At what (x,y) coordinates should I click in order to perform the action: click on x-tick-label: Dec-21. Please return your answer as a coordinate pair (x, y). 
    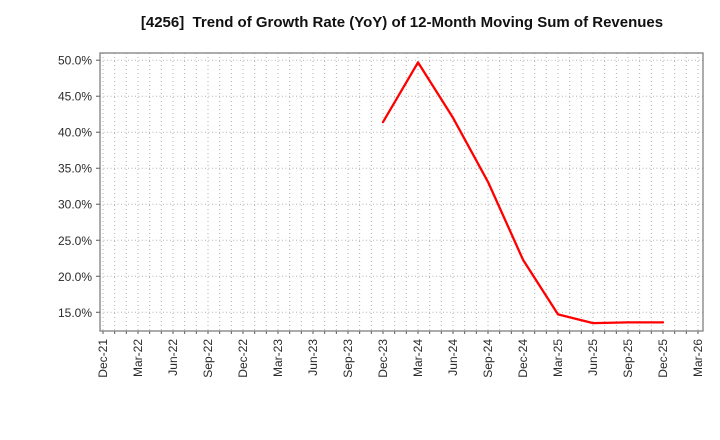
    Looking at the image, I should click on (103, 358).